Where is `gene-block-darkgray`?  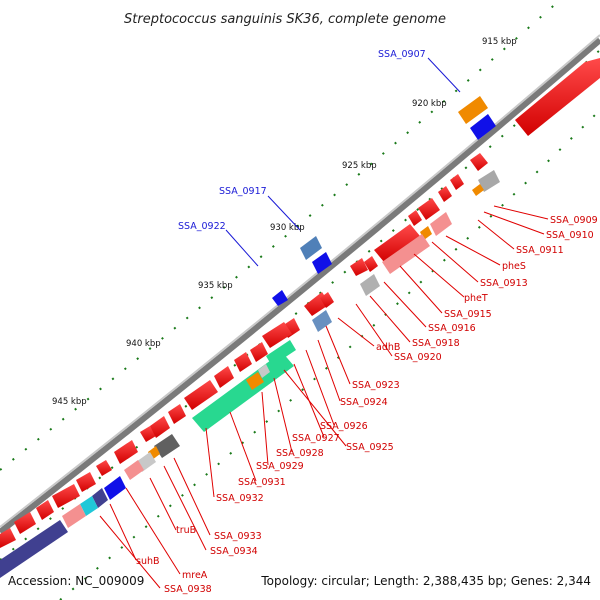 gene-block-darkgray is located at coordinates (167, 446).